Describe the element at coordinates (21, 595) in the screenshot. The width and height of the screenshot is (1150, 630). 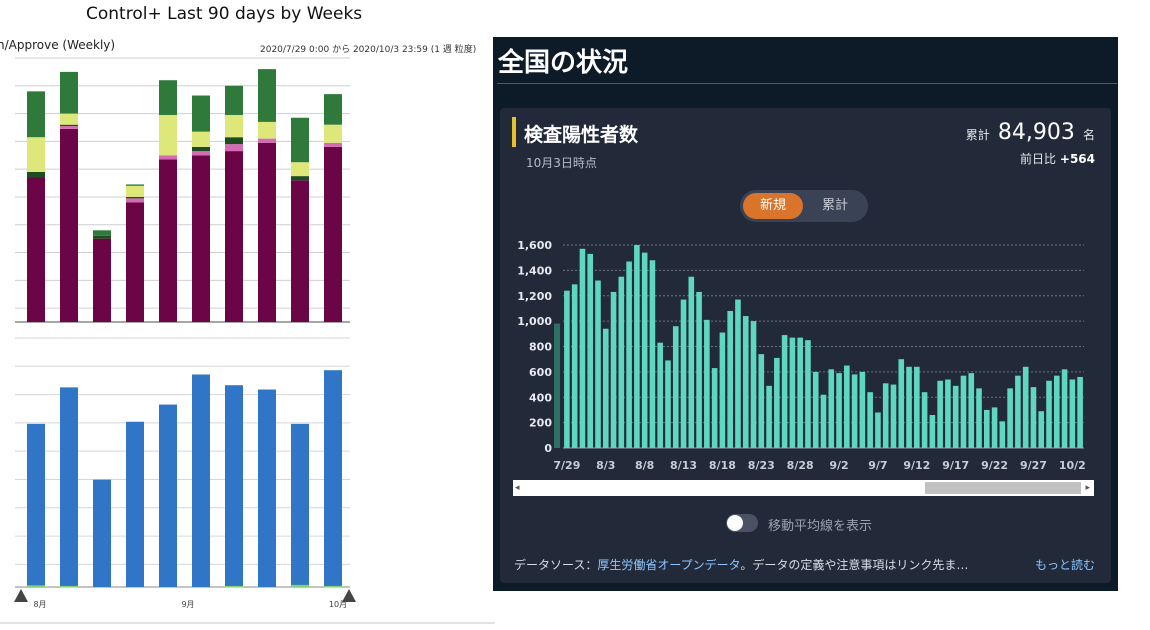
I see `range-start-handle-icon` at that location.